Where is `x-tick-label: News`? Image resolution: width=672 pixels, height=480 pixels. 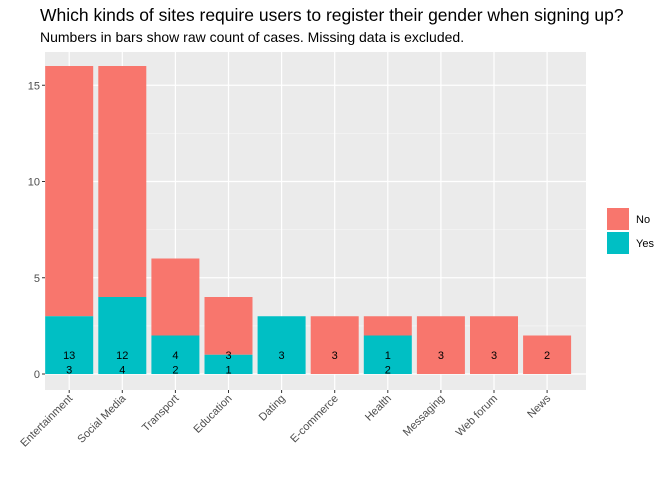 x-tick-label: News is located at coordinates (539, 406).